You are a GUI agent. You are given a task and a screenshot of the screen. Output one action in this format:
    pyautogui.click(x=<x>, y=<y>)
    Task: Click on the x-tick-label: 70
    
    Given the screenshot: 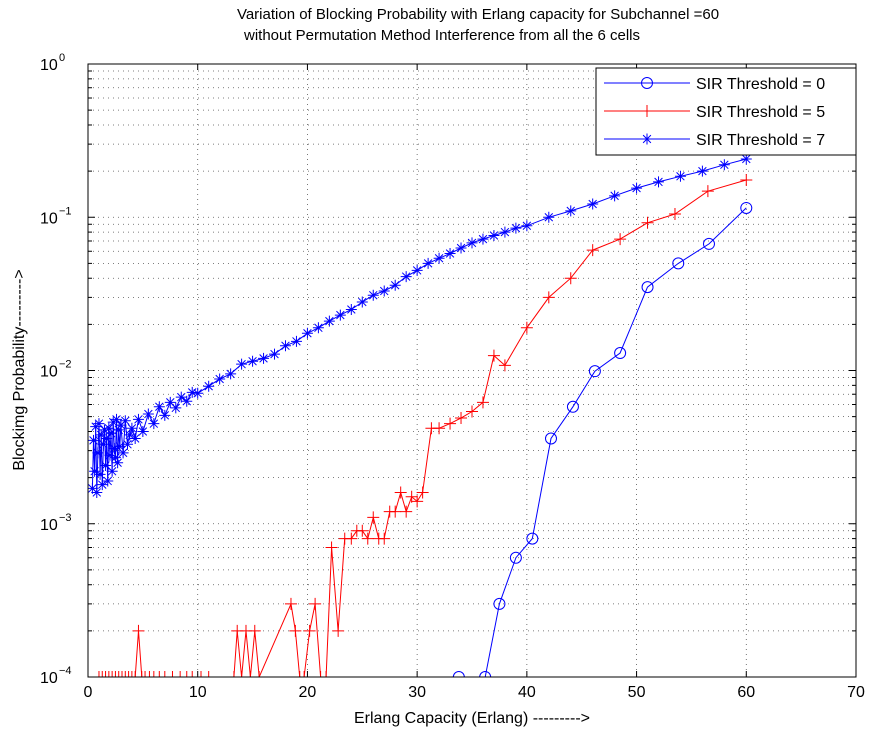 What is the action you would take?
    pyautogui.click(x=856, y=692)
    